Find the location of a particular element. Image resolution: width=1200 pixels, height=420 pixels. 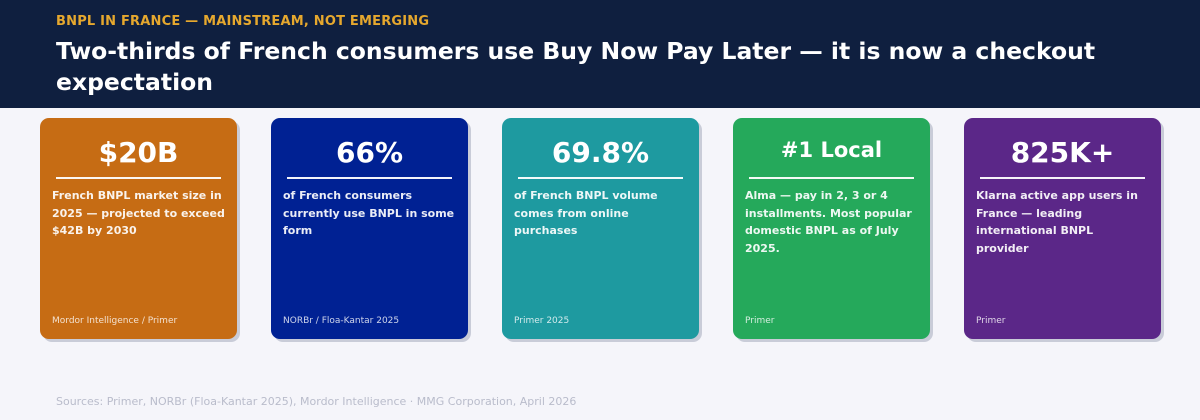

stat-source: Primer 2025 is located at coordinates (542, 321).